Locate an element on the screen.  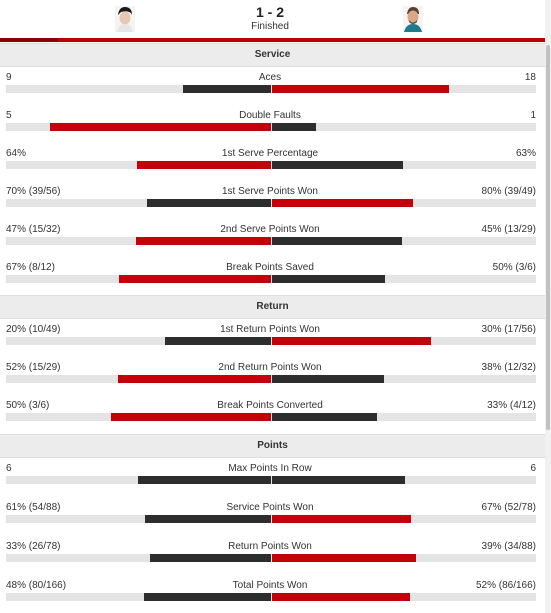
match-header: 1 - 2 Finished is located at coordinates (272, 21).